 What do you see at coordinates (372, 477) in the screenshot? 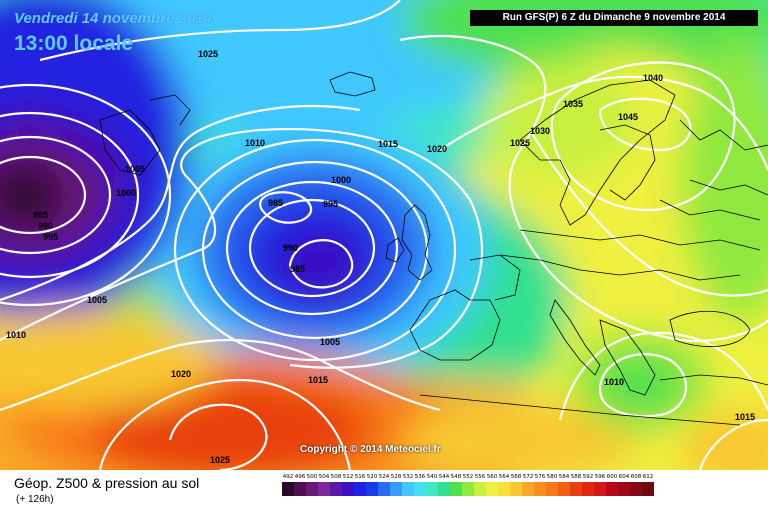
I see `color-scale-label: 520` at bounding box center [372, 477].